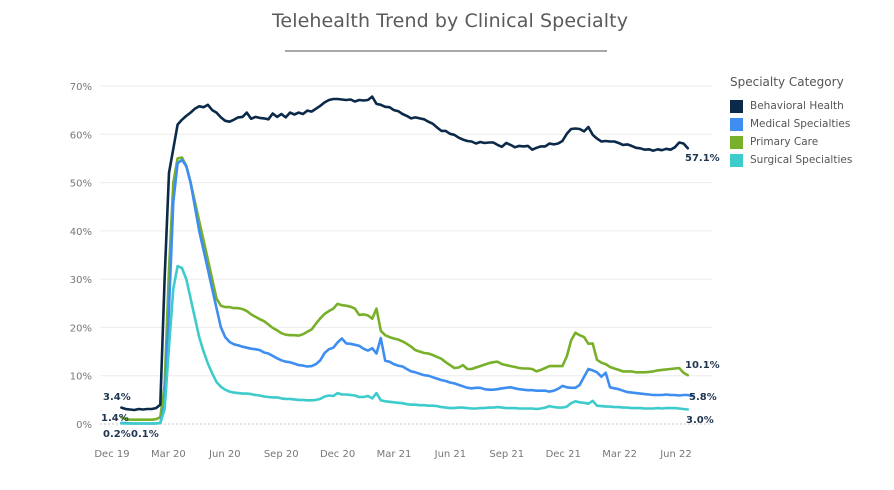 This screenshot has height=490, width=894. What do you see at coordinates (115, 418) in the screenshot?
I see `start-value-label: 1.4%` at bounding box center [115, 418].